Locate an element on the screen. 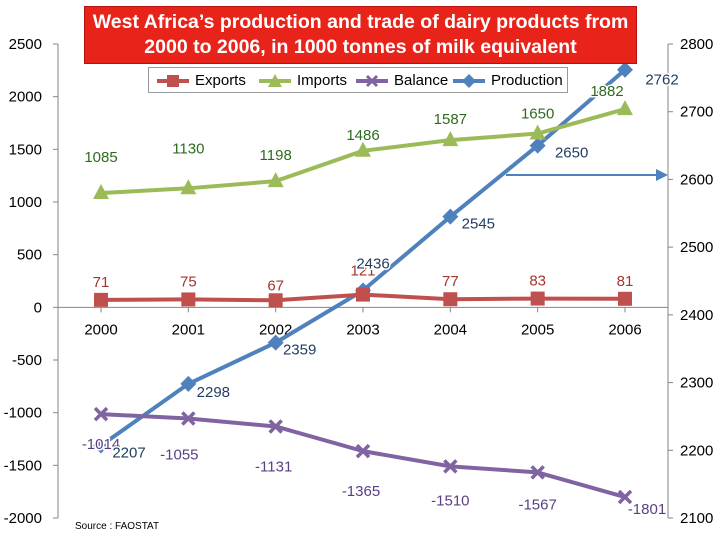 The width and height of the screenshot is (720, 545). left-tick-label: -1000 is located at coordinates (23, 413).